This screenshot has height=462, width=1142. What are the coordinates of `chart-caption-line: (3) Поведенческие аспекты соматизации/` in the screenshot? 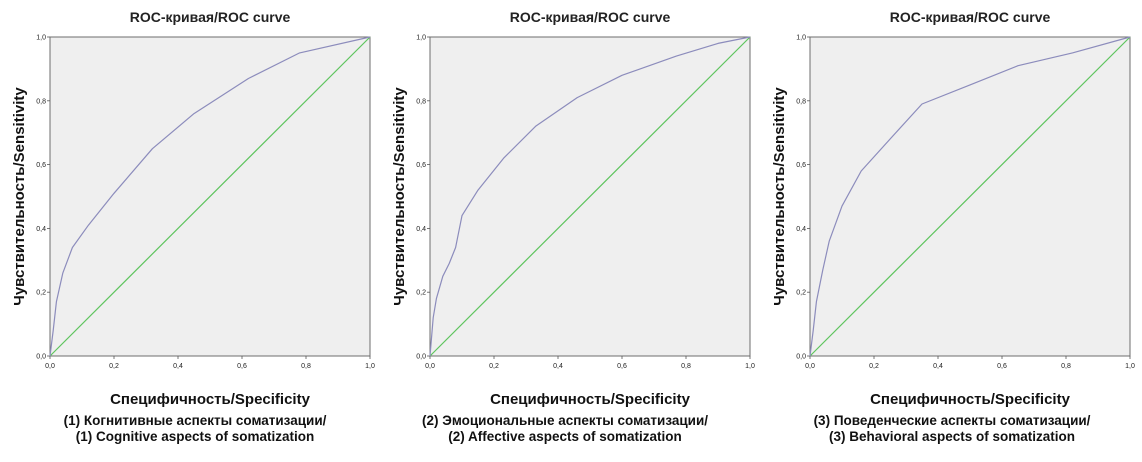 It's located at (952, 420).